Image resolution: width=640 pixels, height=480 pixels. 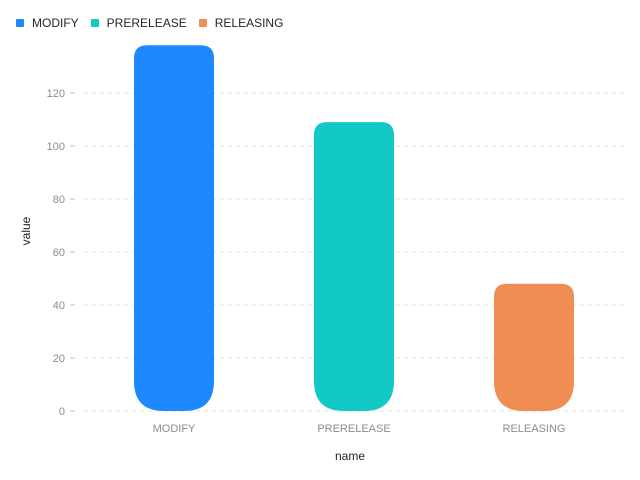 What do you see at coordinates (534, 347) in the screenshot?
I see `bar-releasing` at bounding box center [534, 347].